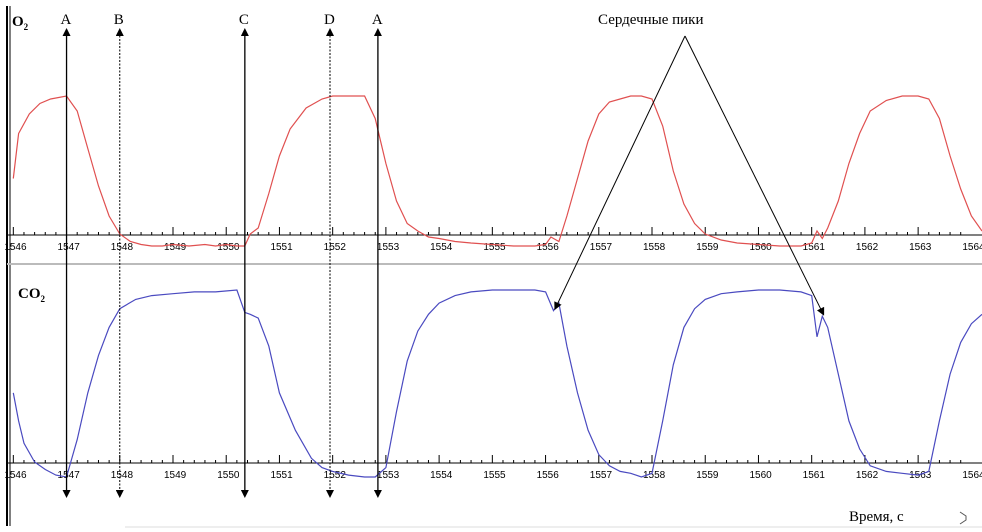  Describe the element at coordinates (963, 518) in the screenshot. I see `x-label-bracket` at that location.